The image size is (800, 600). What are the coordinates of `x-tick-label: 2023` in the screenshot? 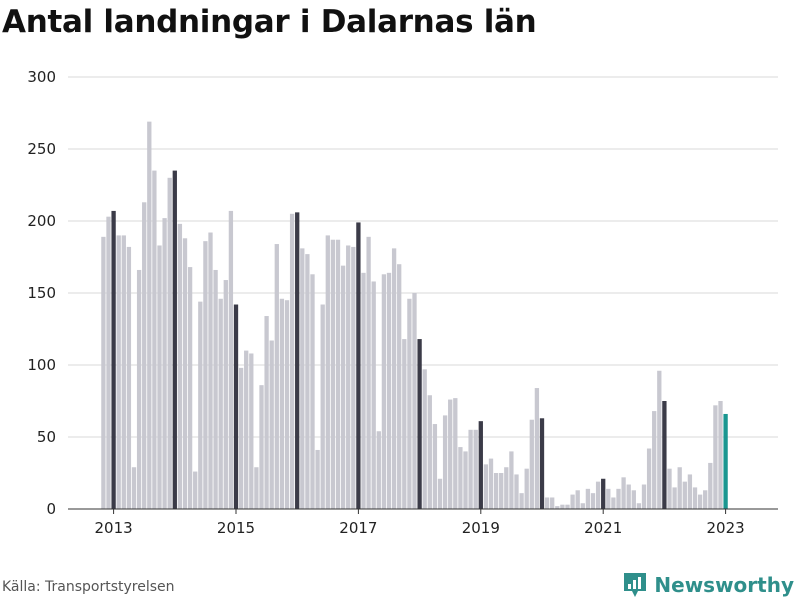 It's located at (726, 528).